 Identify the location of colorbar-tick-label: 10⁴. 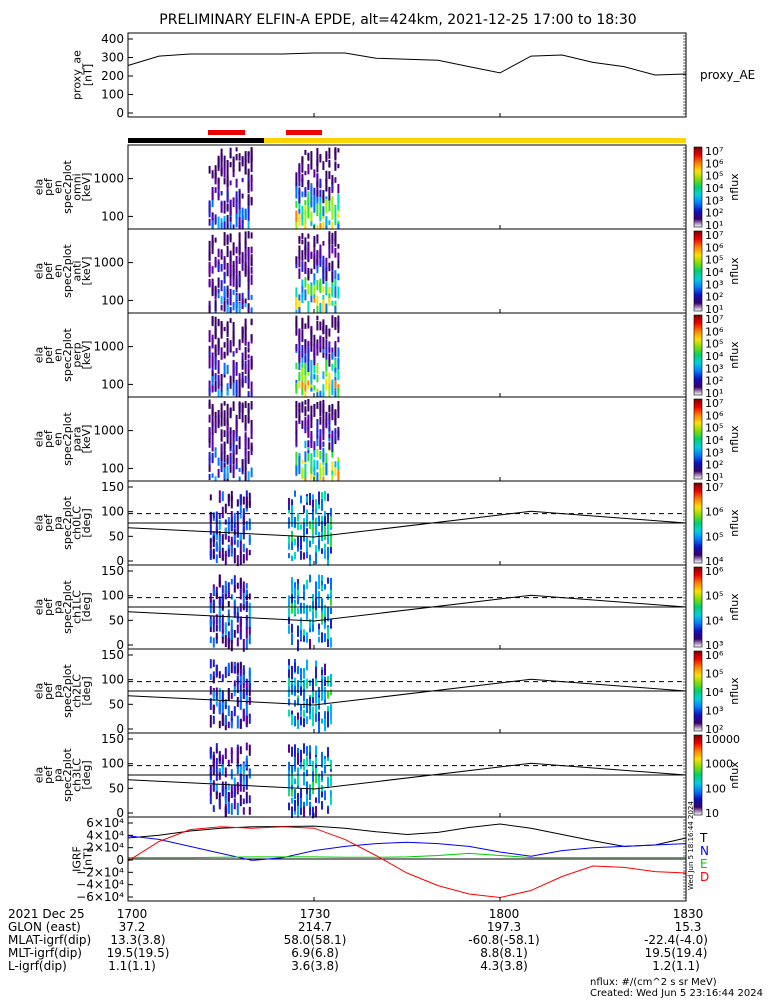
(714, 561).